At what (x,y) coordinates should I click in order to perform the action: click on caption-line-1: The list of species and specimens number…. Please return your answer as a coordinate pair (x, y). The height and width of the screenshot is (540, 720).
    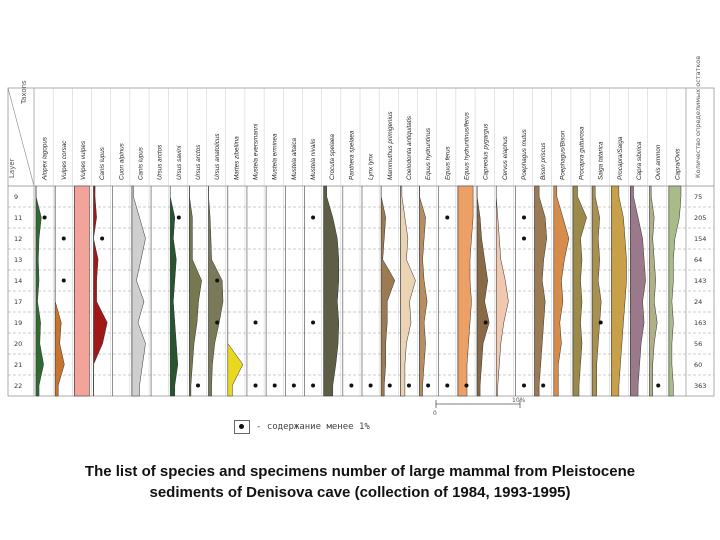
    Looking at the image, I should click on (360, 471).